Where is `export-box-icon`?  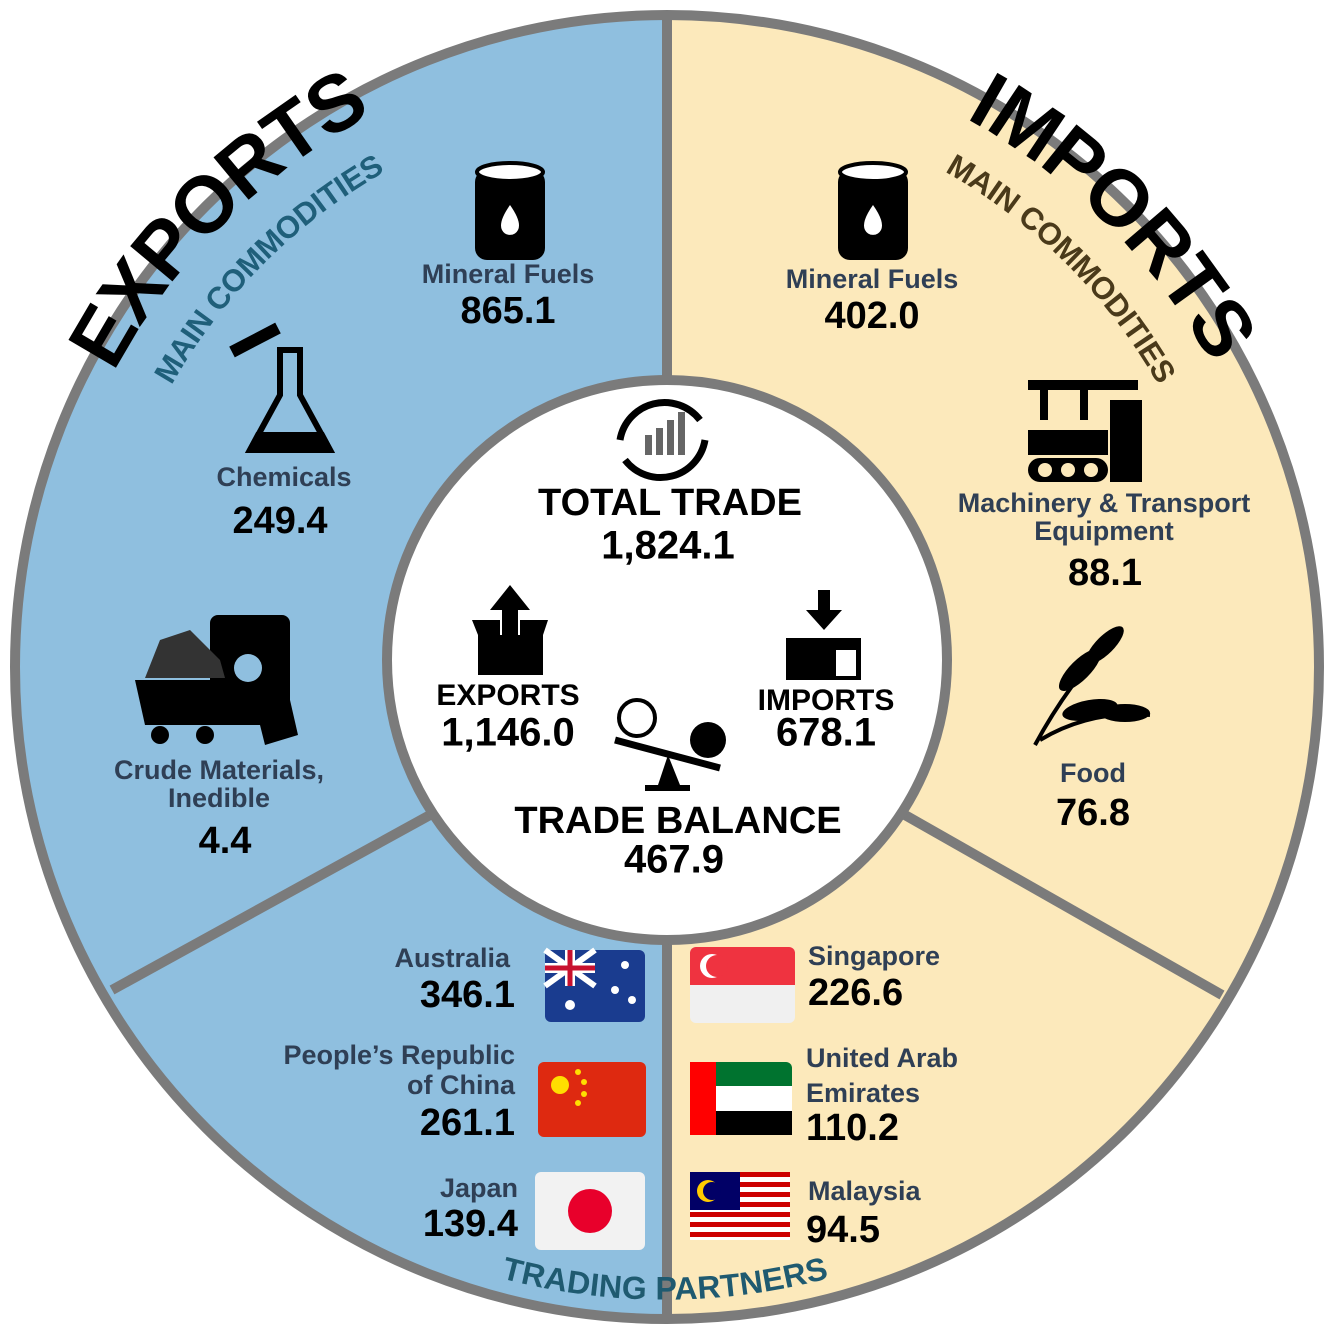 export-box-icon is located at coordinates (510, 630).